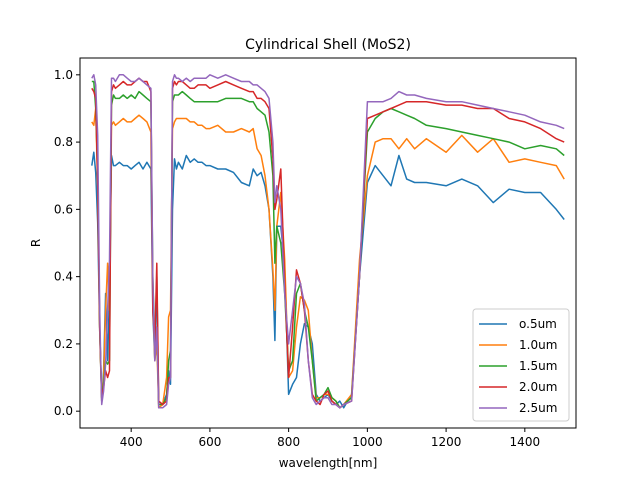 The height and width of the screenshot is (480, 640). Describe the element at coordinates (63, 209) in the screenshot. I see `y-tick-label: 0.6` at that location.